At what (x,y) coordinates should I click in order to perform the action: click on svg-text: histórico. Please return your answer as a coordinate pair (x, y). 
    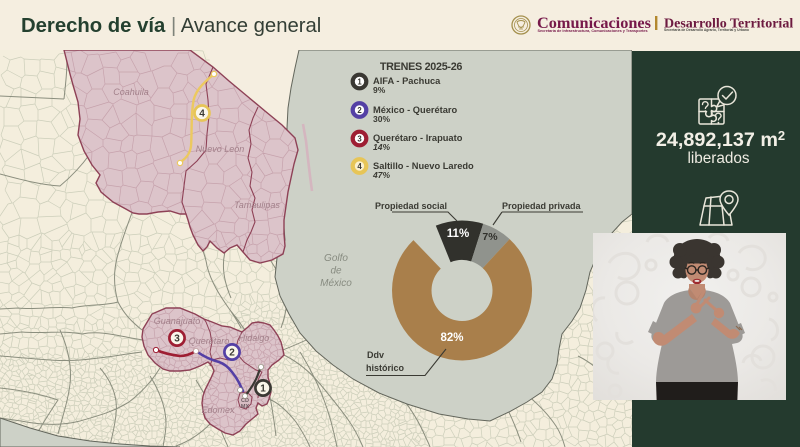
    Looking at the image, I should click on (385, 368).